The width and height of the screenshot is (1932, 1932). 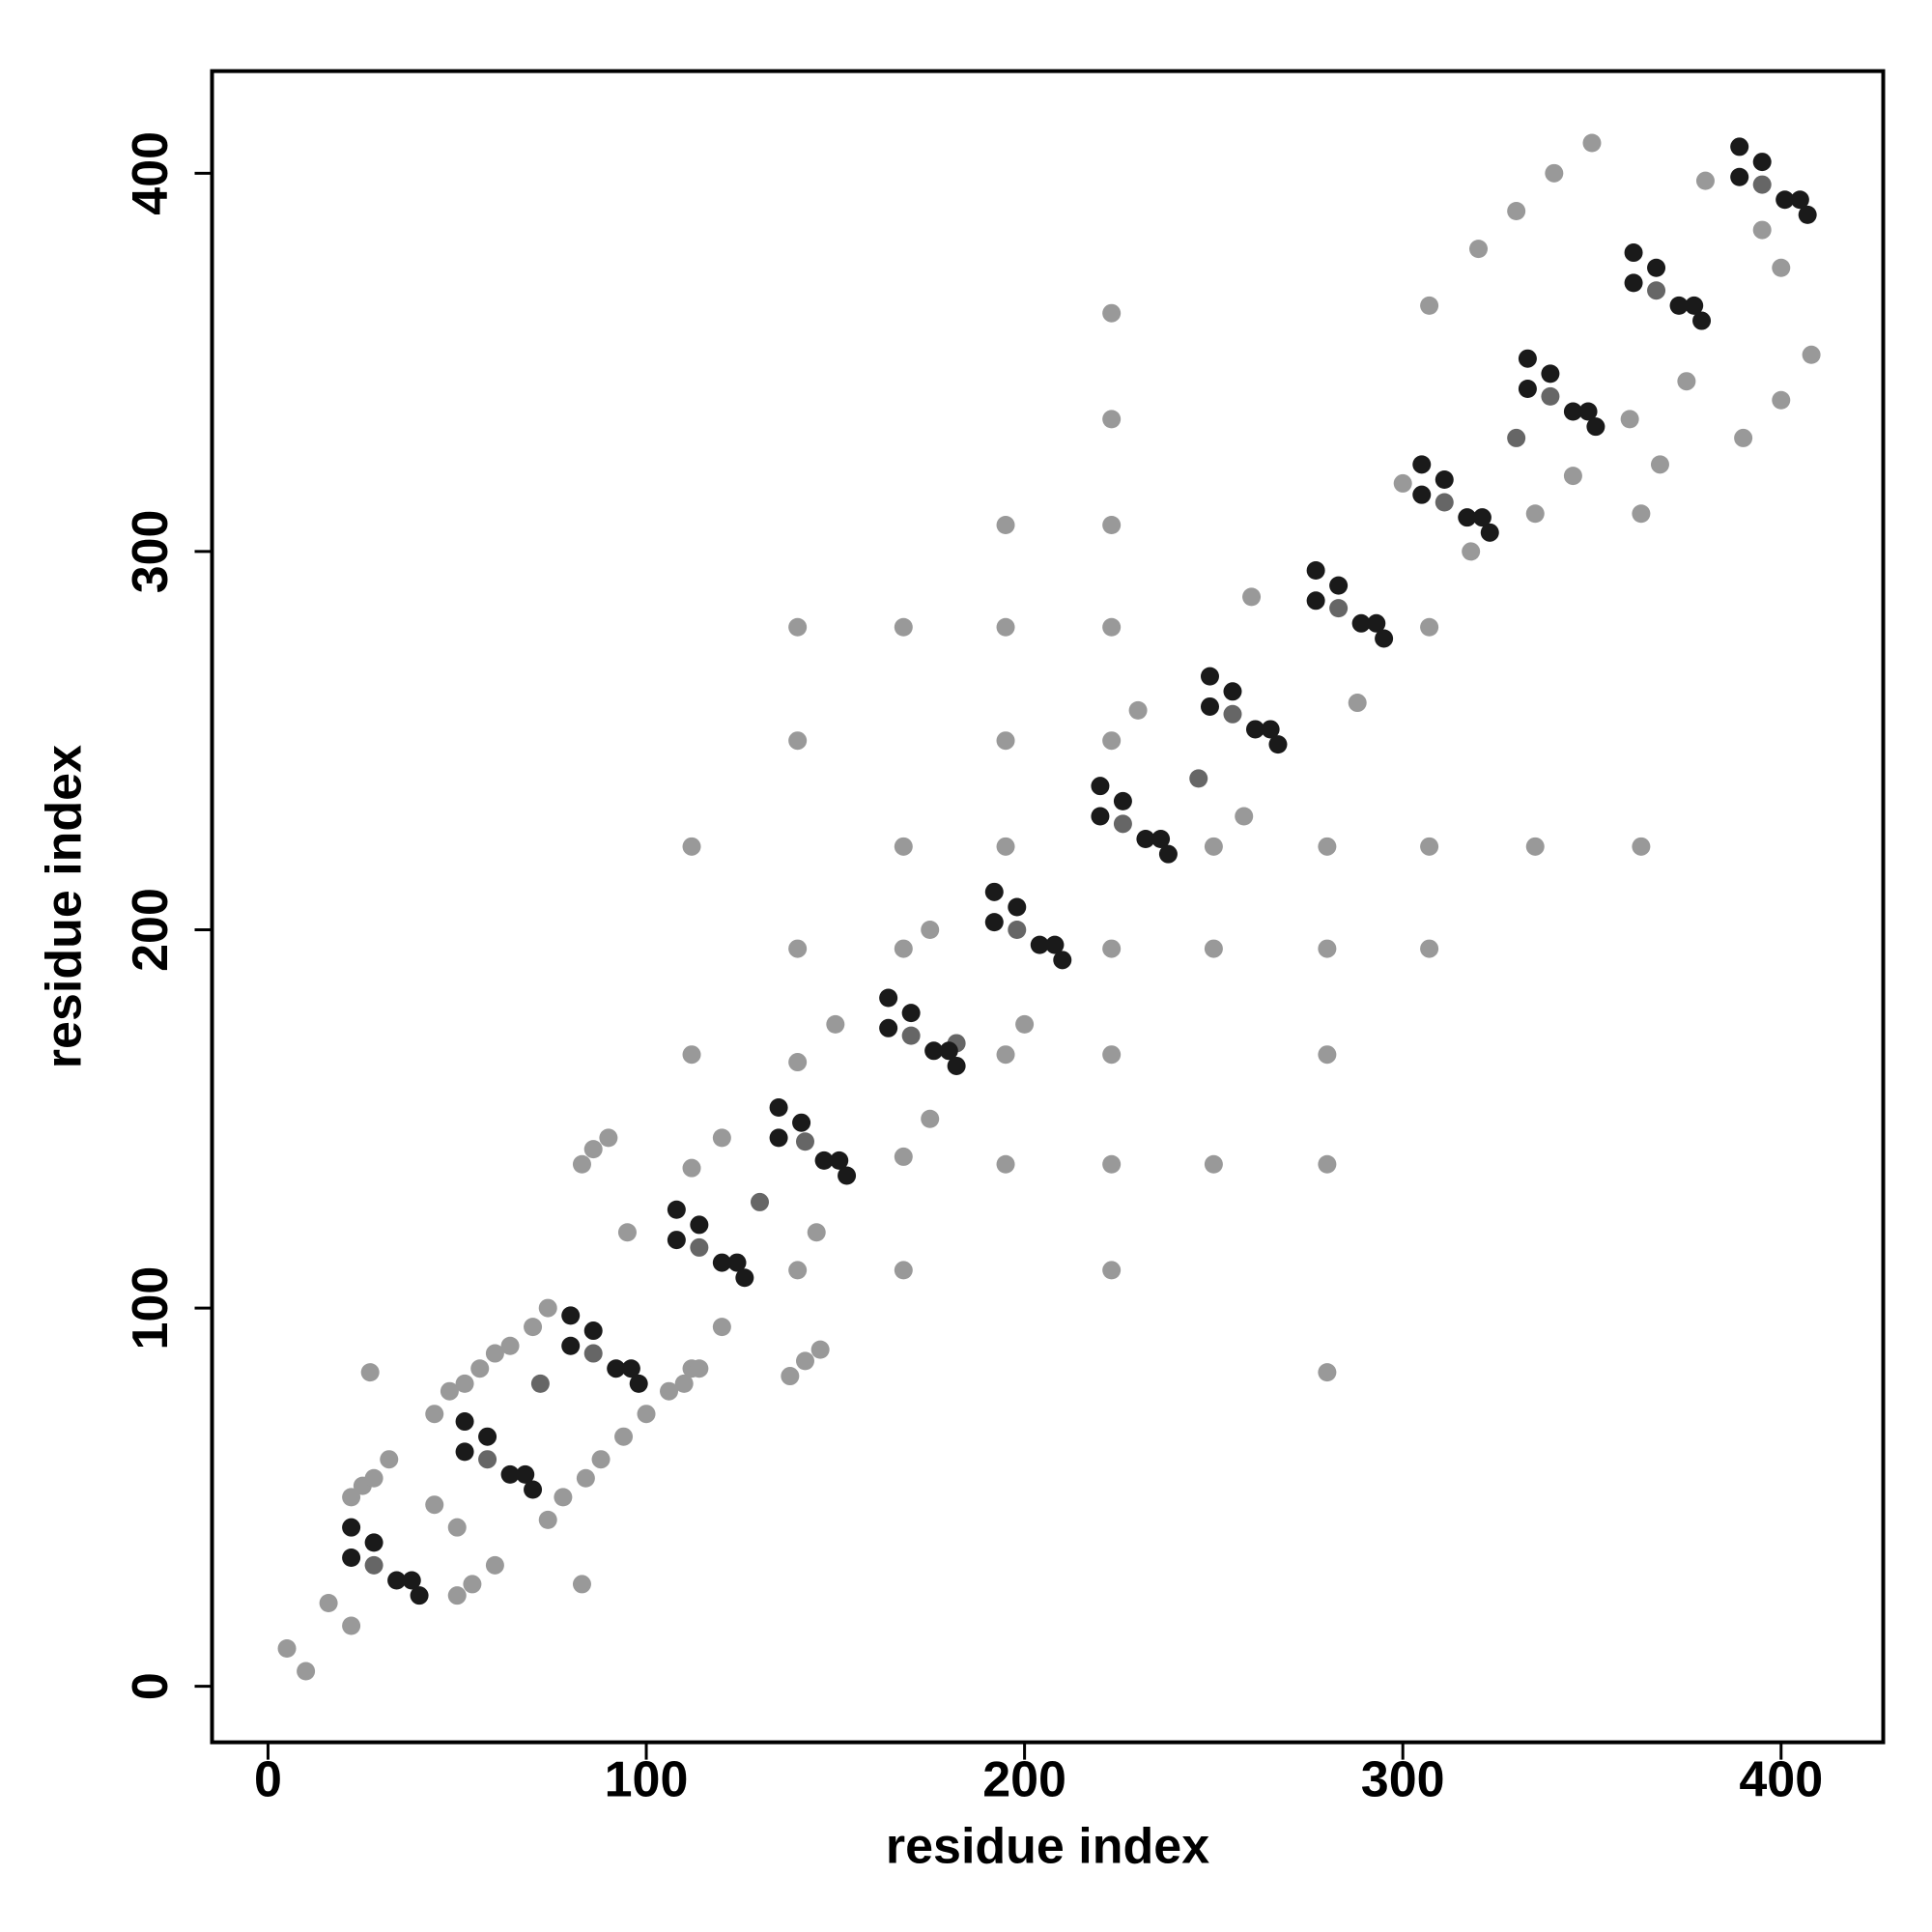 What do you see at coordinates (151, 173) in the screenshot?
I see `y-tick-label: 400` at bounding box center [151, 173].